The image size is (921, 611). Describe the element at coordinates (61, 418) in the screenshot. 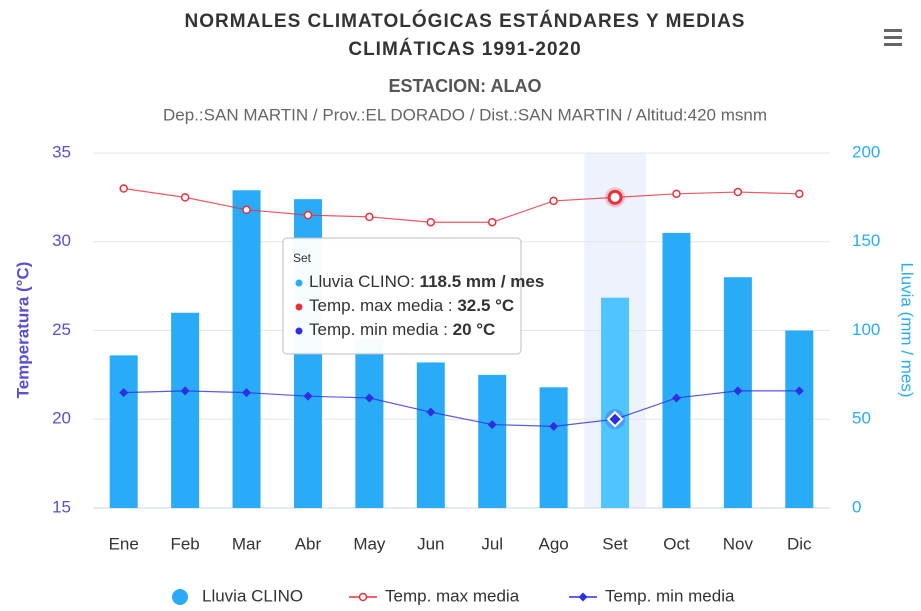

I see `y-tick-label: 20` at that location.